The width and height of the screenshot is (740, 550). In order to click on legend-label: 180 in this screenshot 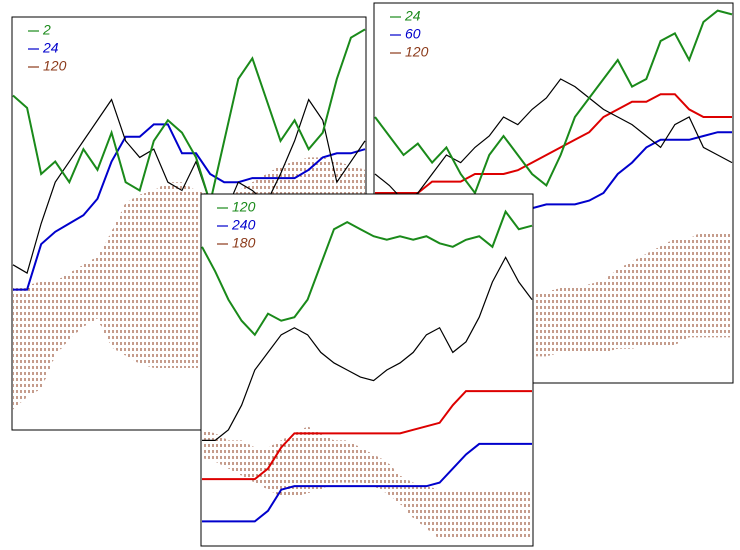, I will do `click(244, 243)`.